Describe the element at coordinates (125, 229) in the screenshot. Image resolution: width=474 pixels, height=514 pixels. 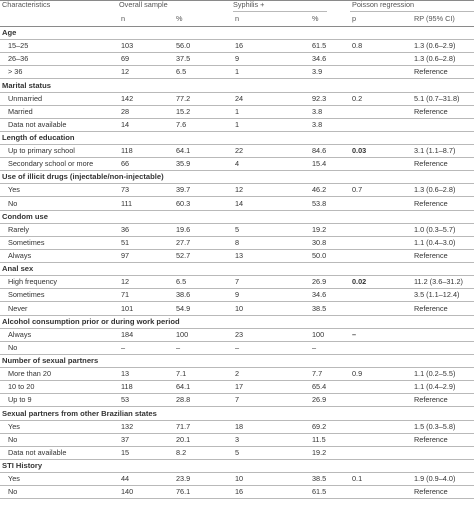
I see `overall-n-cell: 36` at that location.